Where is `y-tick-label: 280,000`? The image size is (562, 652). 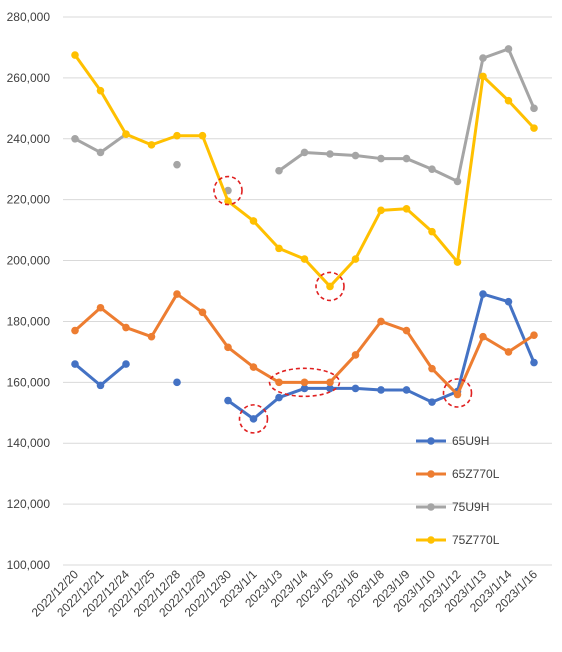 y-tick-label: 280,000 is located at coordinates (29, 17).